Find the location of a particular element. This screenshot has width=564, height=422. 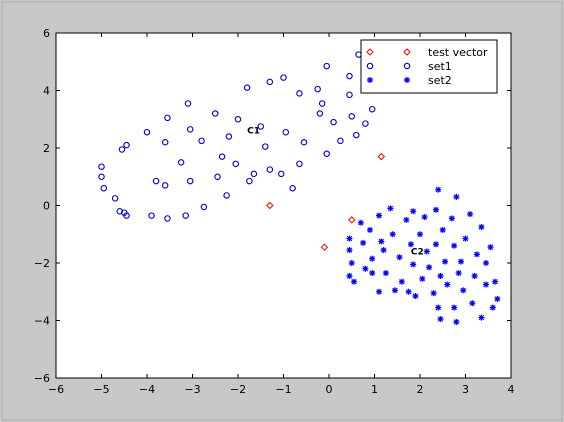

series-star-group is located at coordinates (423, 255).